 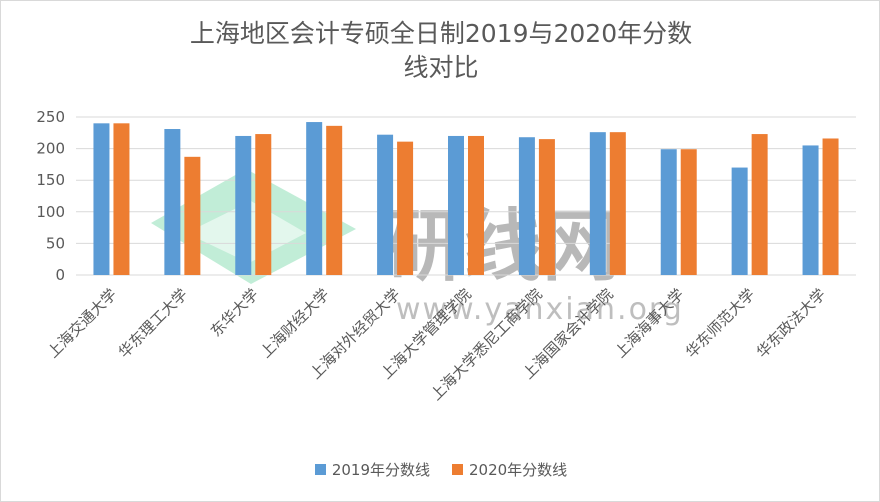 I want to click on legend-item-2020: 2020年分数线, so click(x=509, y=469).